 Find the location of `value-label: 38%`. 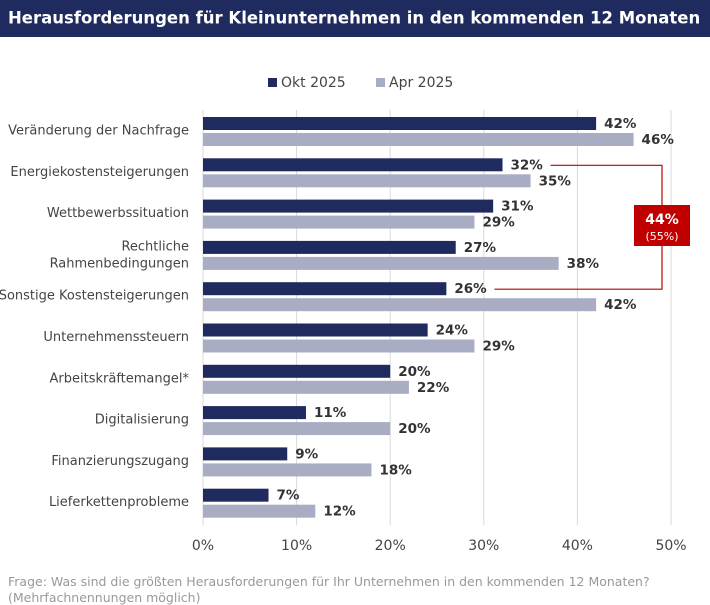

value-label: 38% is located at coordinates (583, 264).